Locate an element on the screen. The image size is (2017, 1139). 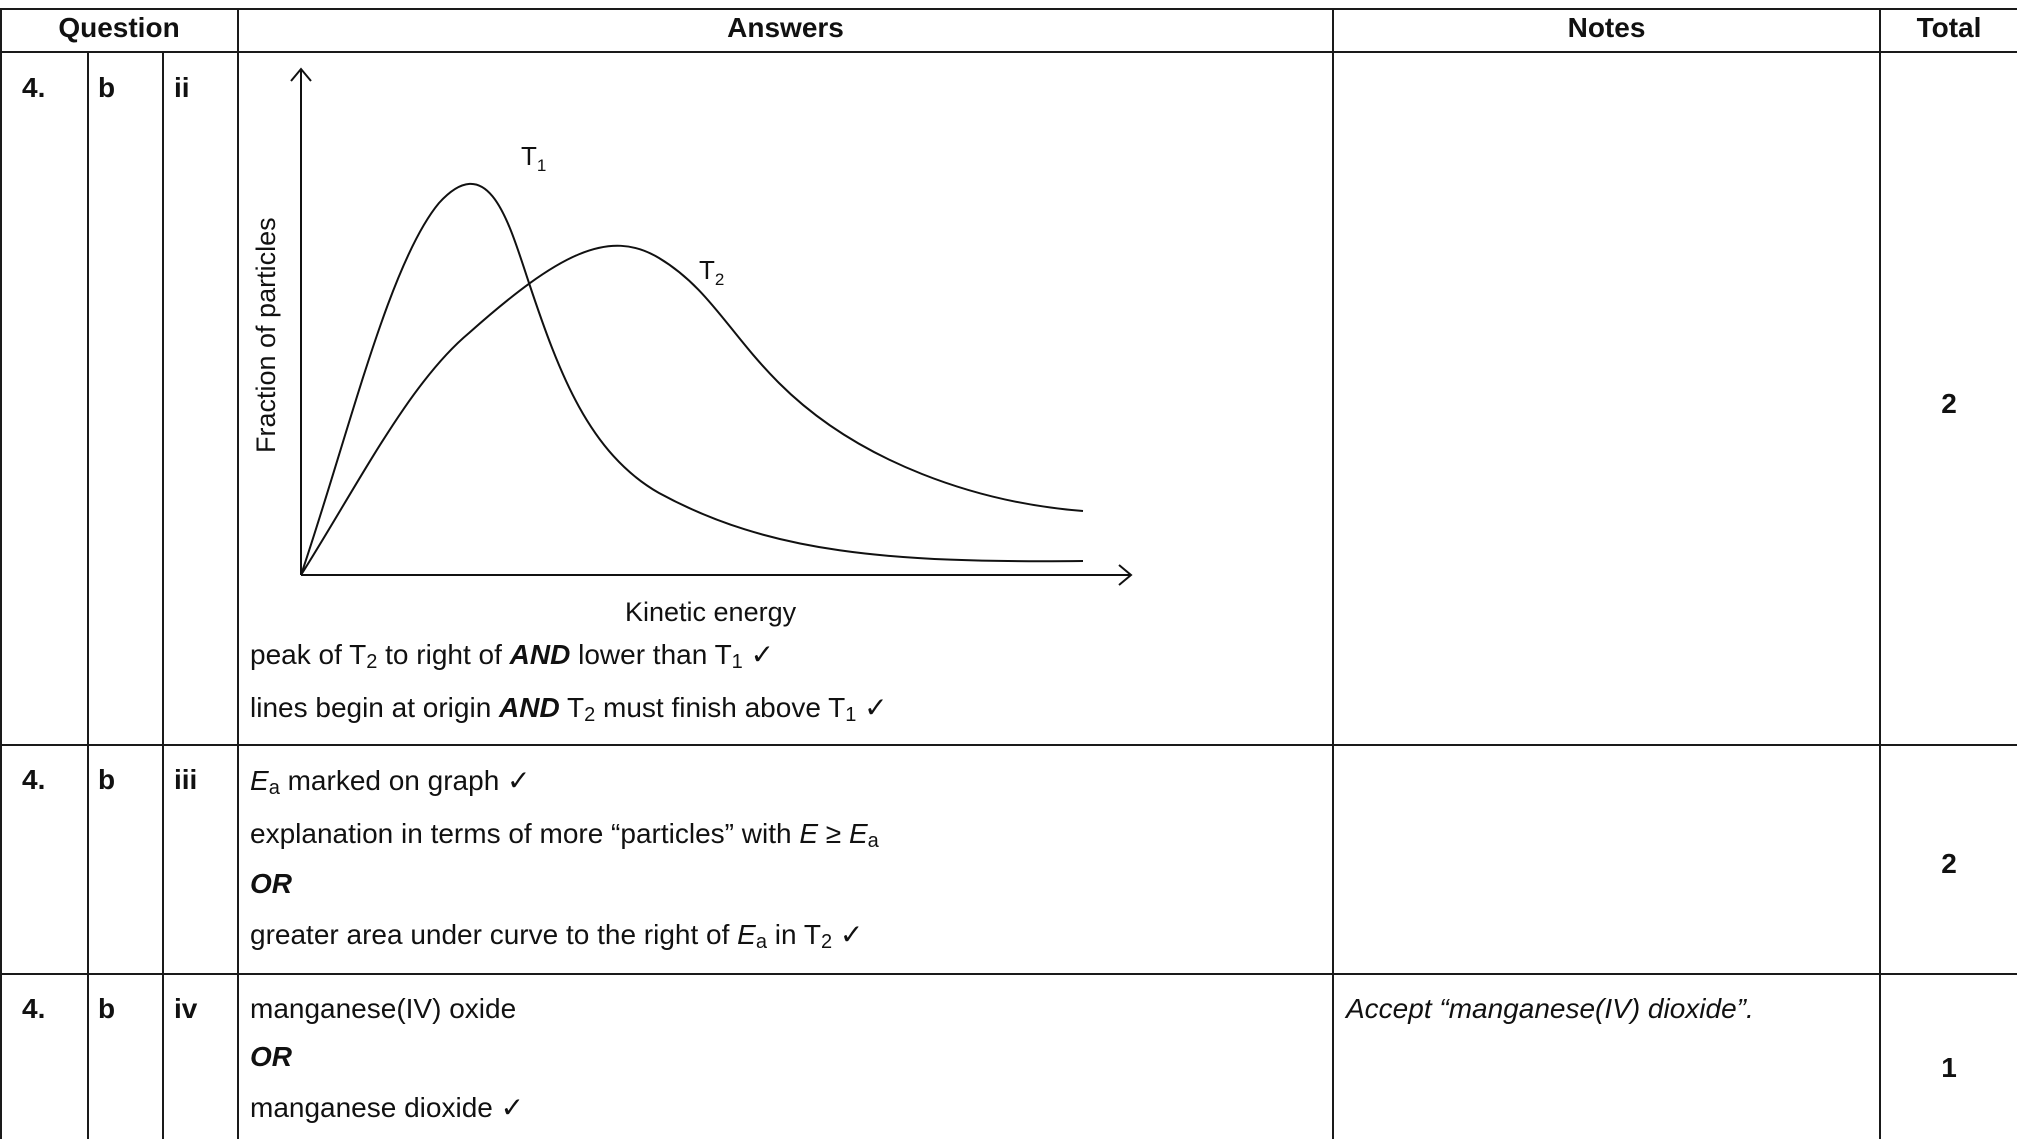
question-subpart: ii is located at coordinates (182, 87).